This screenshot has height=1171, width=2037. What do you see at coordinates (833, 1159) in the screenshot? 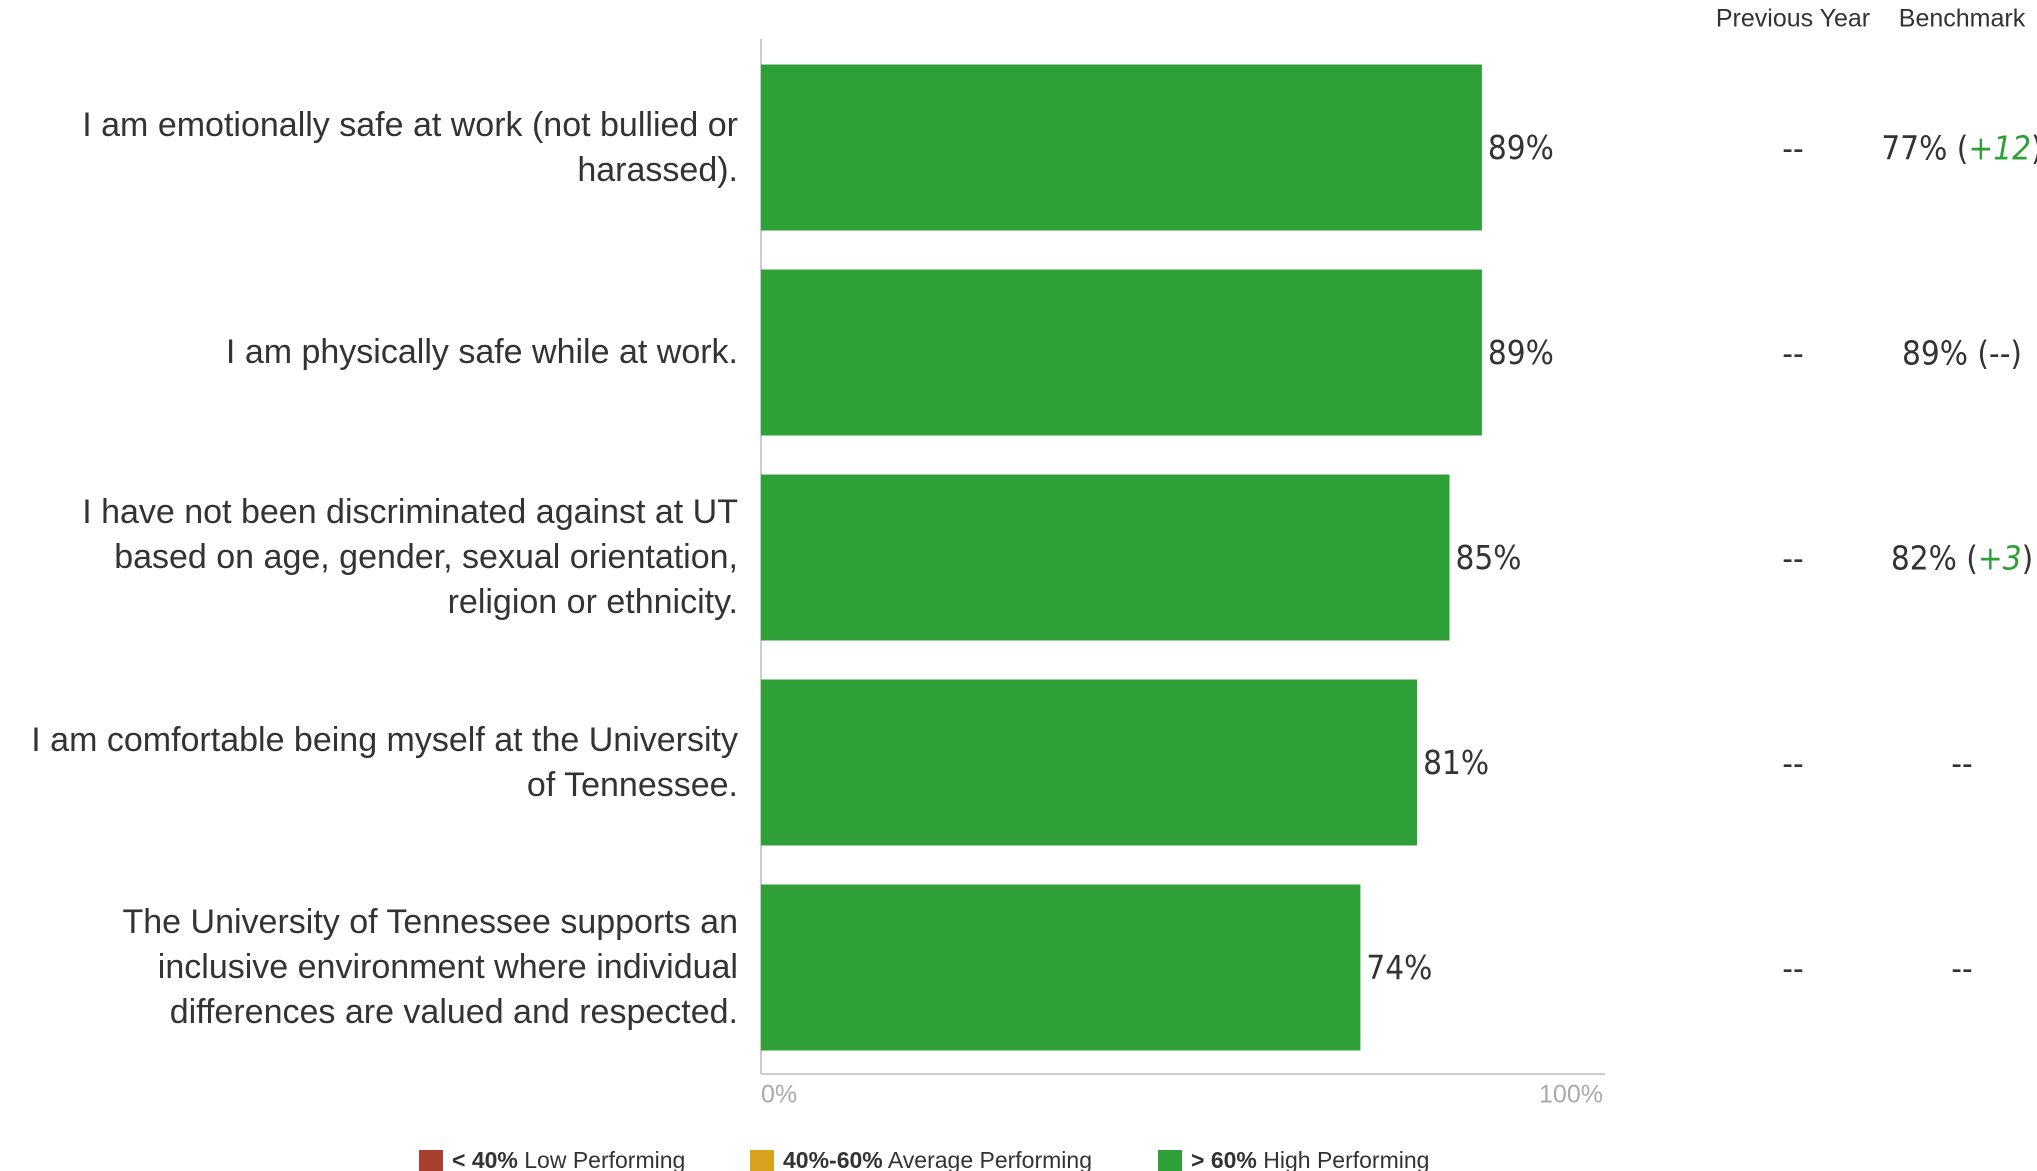
I see `legend-bold: 40%-60%` at bounding box center [833, 1159].